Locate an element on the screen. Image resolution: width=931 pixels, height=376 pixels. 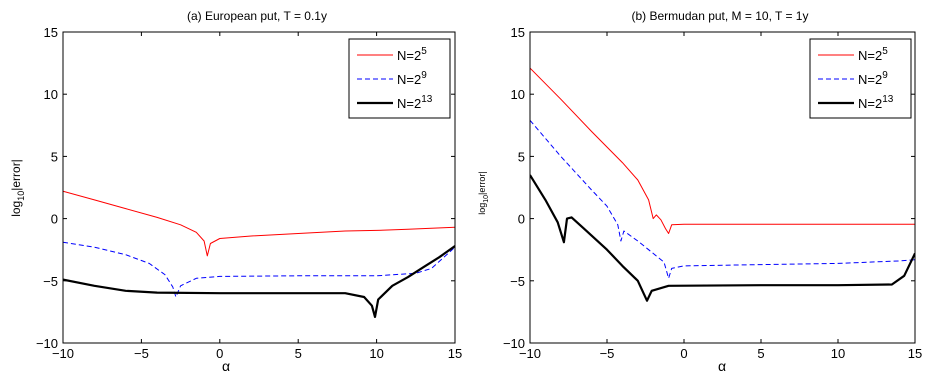
legend-a: N=25 N=29 N=213 is located at coordinates (399, 78).